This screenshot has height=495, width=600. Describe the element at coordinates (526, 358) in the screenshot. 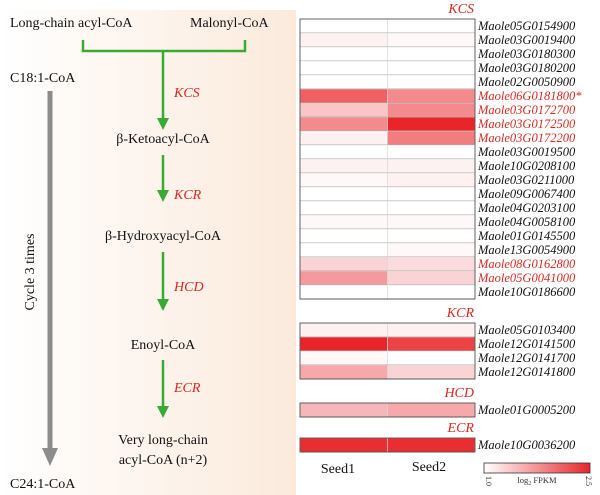

I see `gene-label: Maole12G0141700` at that location.